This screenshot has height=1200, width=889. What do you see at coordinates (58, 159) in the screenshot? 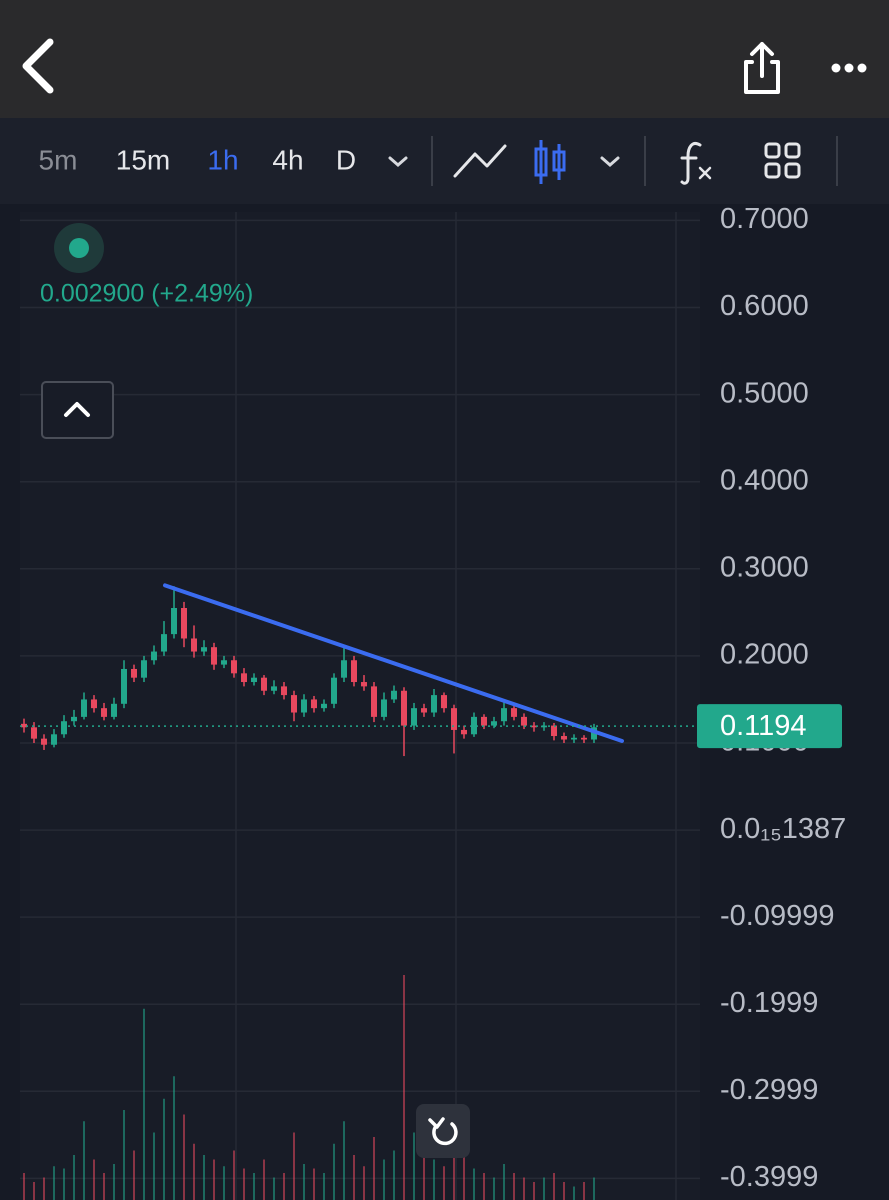
I see `interval-tab: 5m` at bounding box center [58, 159].